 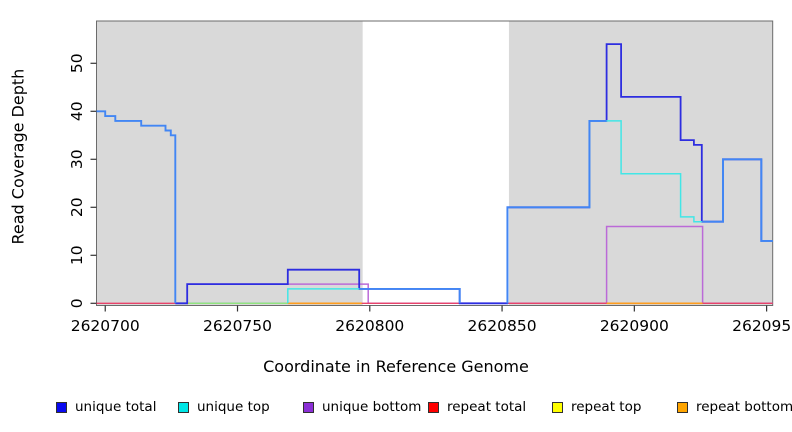 What do you see at coordinates (77, 303) in the screenshot?
I see `y-tick-label: 0` at bounding box center [77, 303].